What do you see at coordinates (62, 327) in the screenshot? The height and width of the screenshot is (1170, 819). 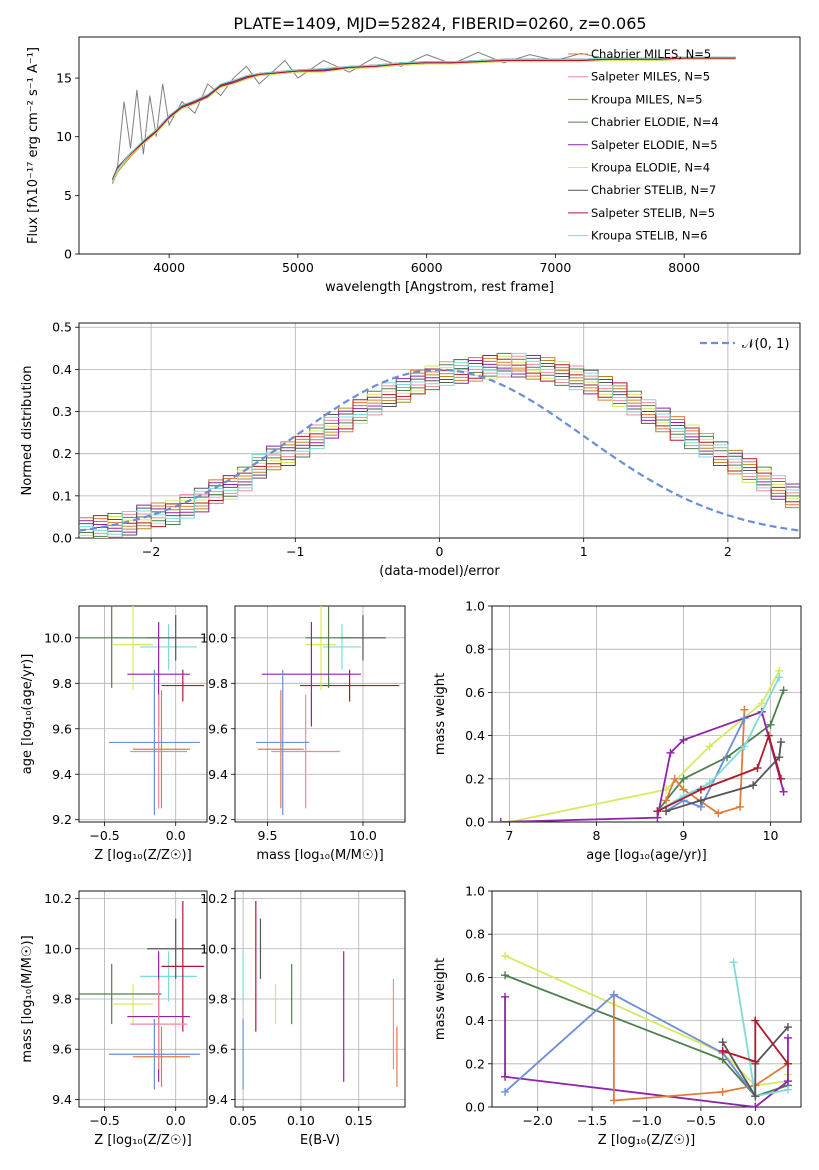 I see `y-tick-label: 0.5` at bounding box center [62, 327].